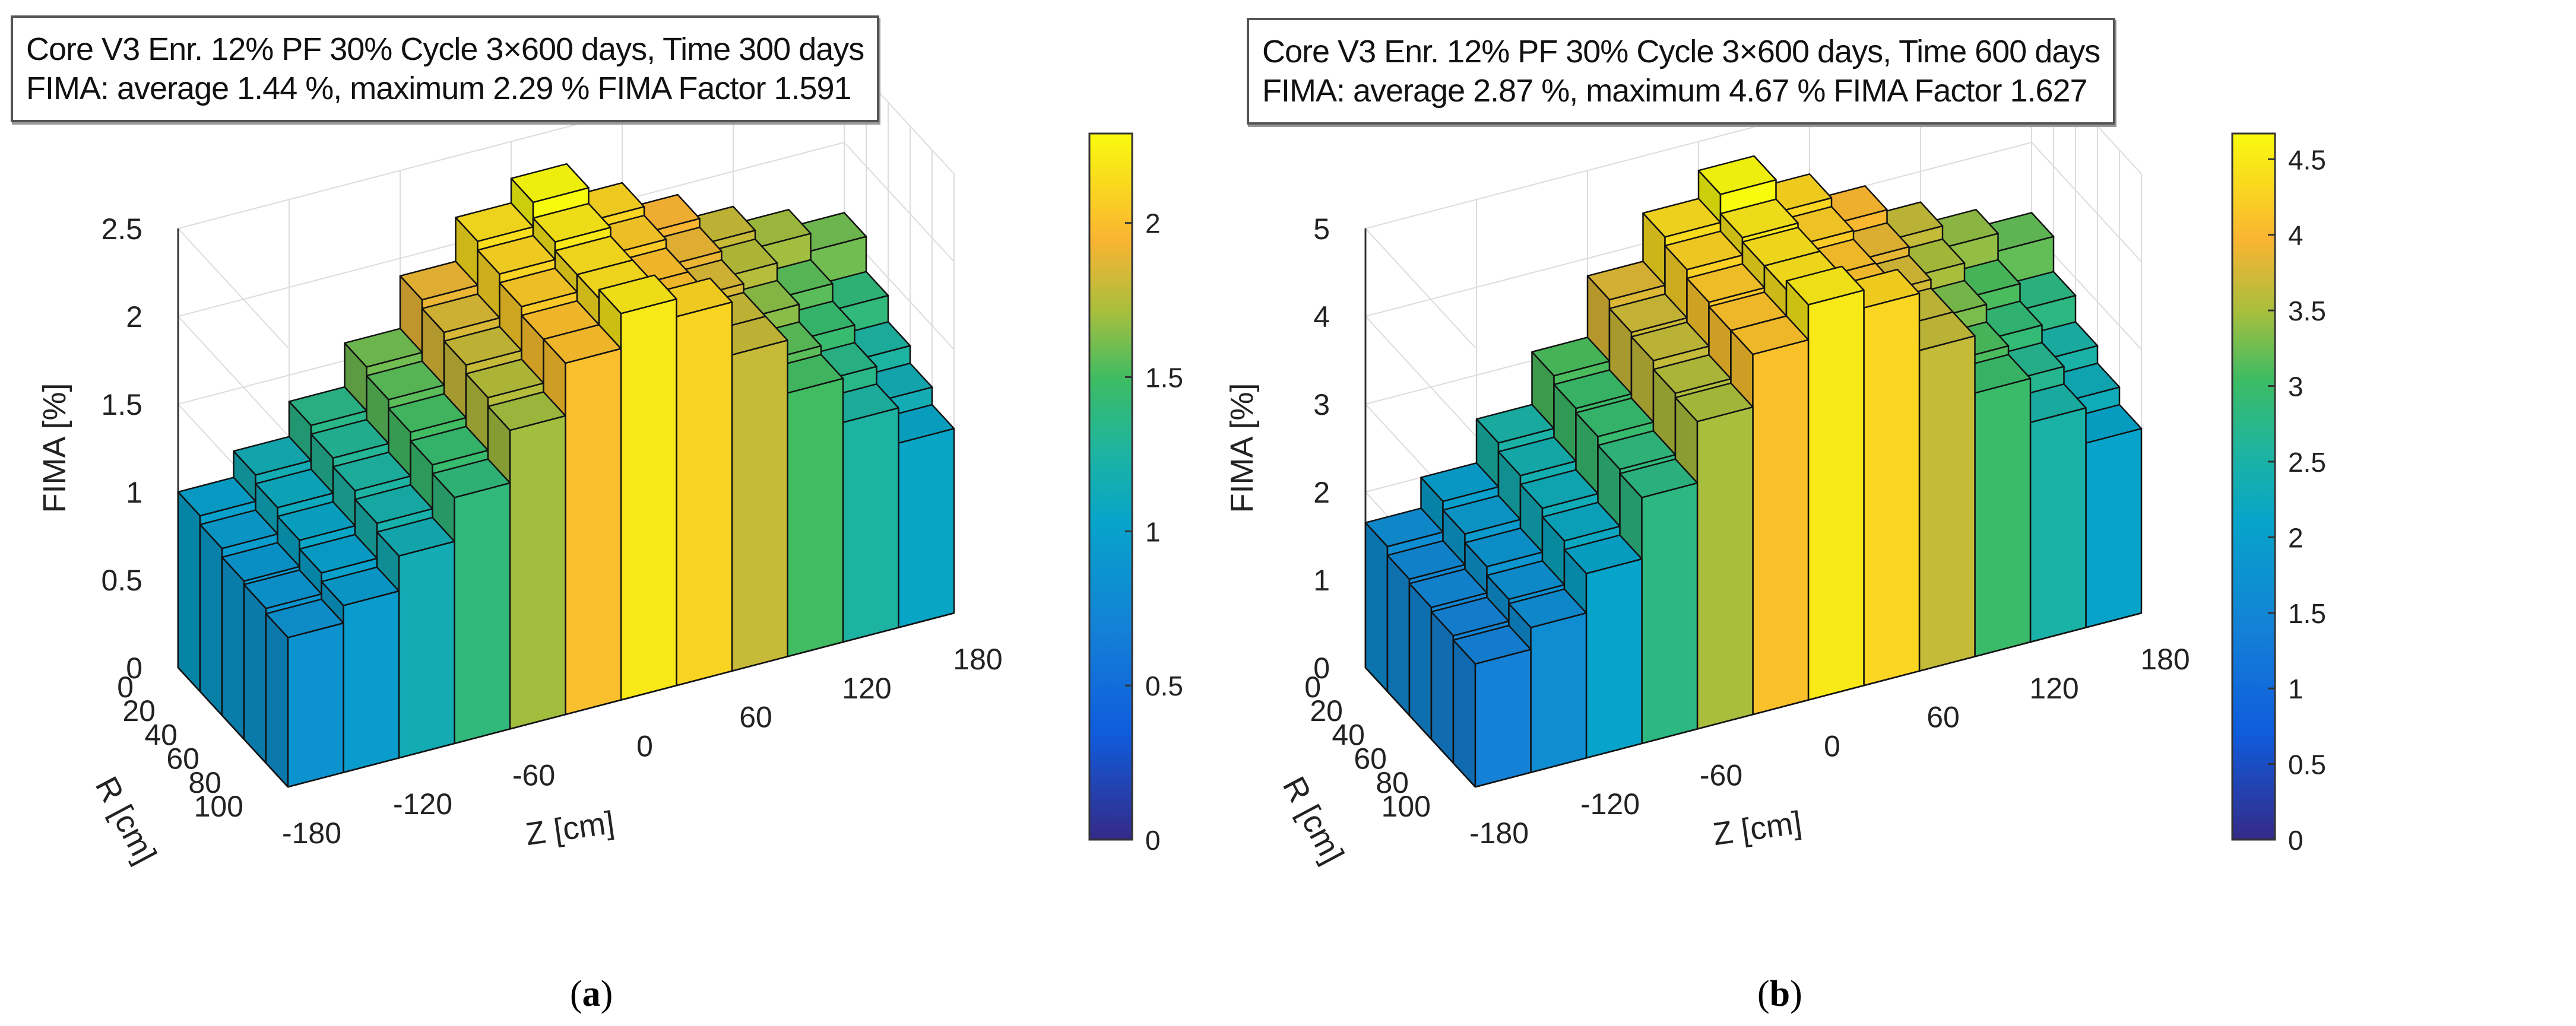 The height and width of the screenshot is (1026, 2576). I want to click on panel-a-fima-tick-label: 2.5, so click(122, 229).